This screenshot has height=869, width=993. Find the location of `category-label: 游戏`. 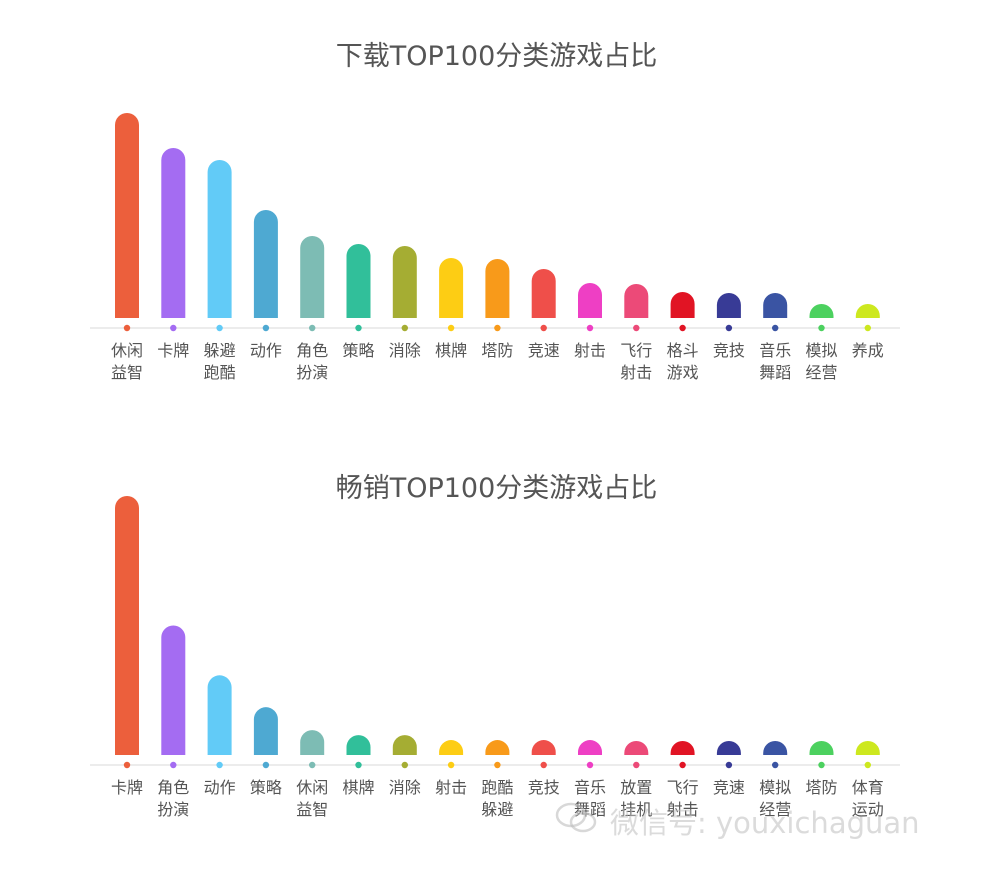

category-label: 游戏 is located at coordinates (683, 372).